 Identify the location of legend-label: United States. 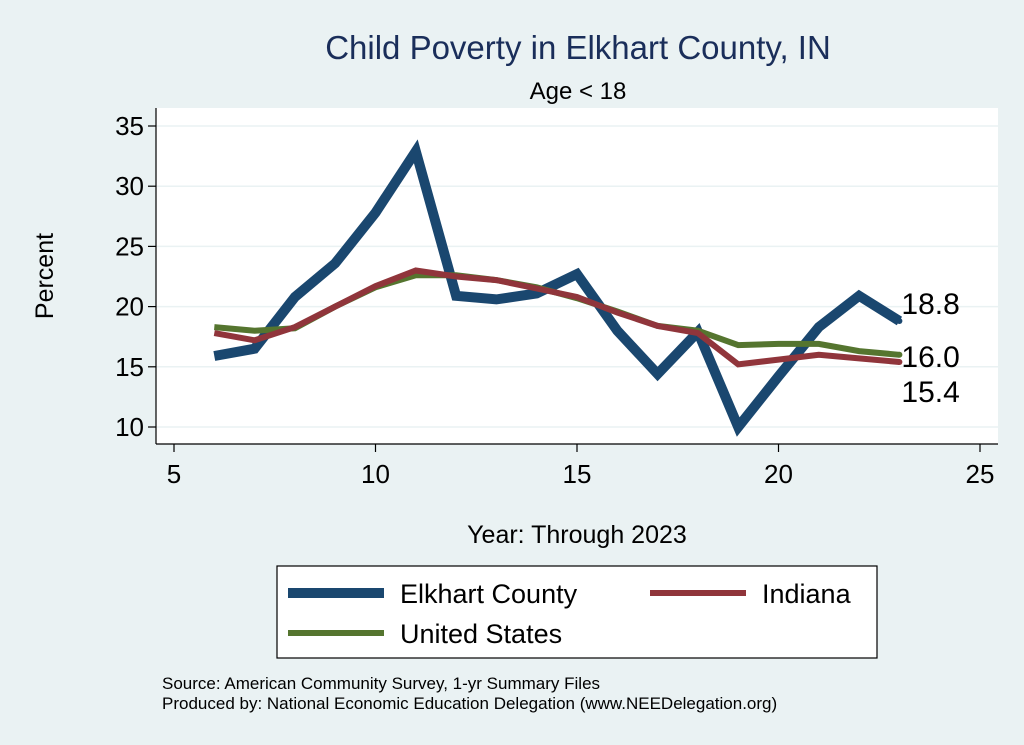
(481, 634).